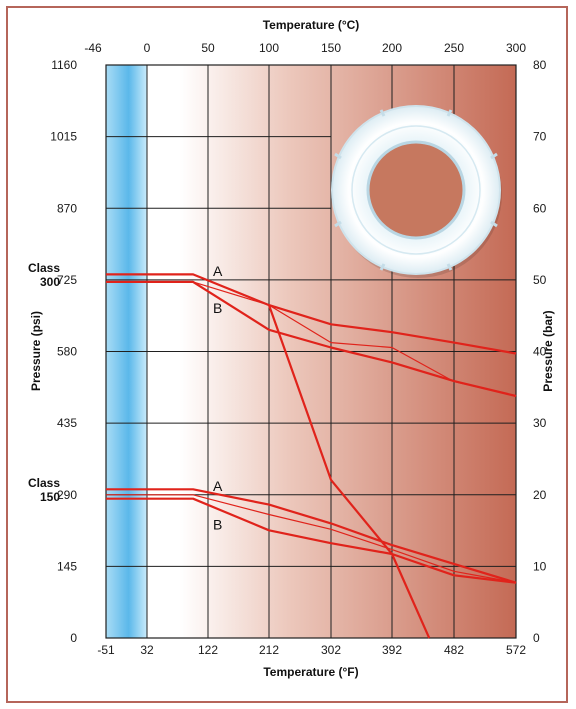  I want to click on x-bottom-tick-label: 302, so click(331, 650).